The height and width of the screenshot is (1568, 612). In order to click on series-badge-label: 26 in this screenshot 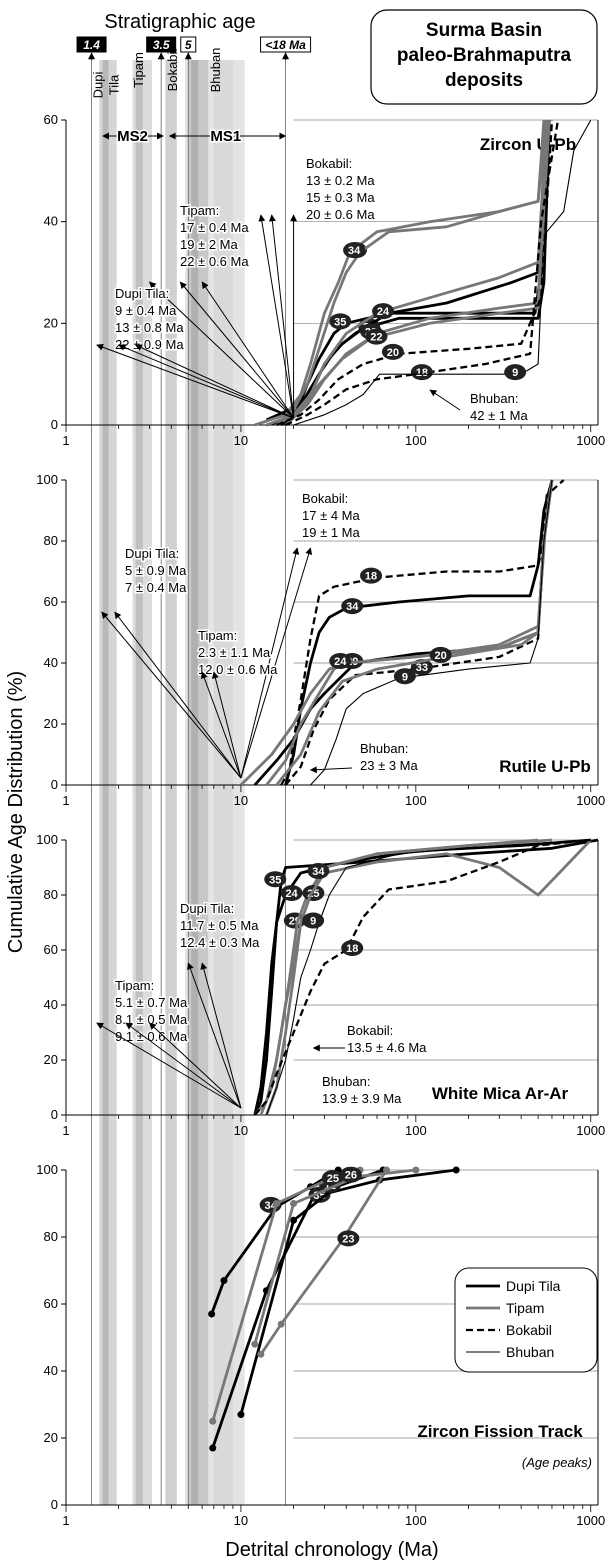, I will do `click(351, 1176)`.